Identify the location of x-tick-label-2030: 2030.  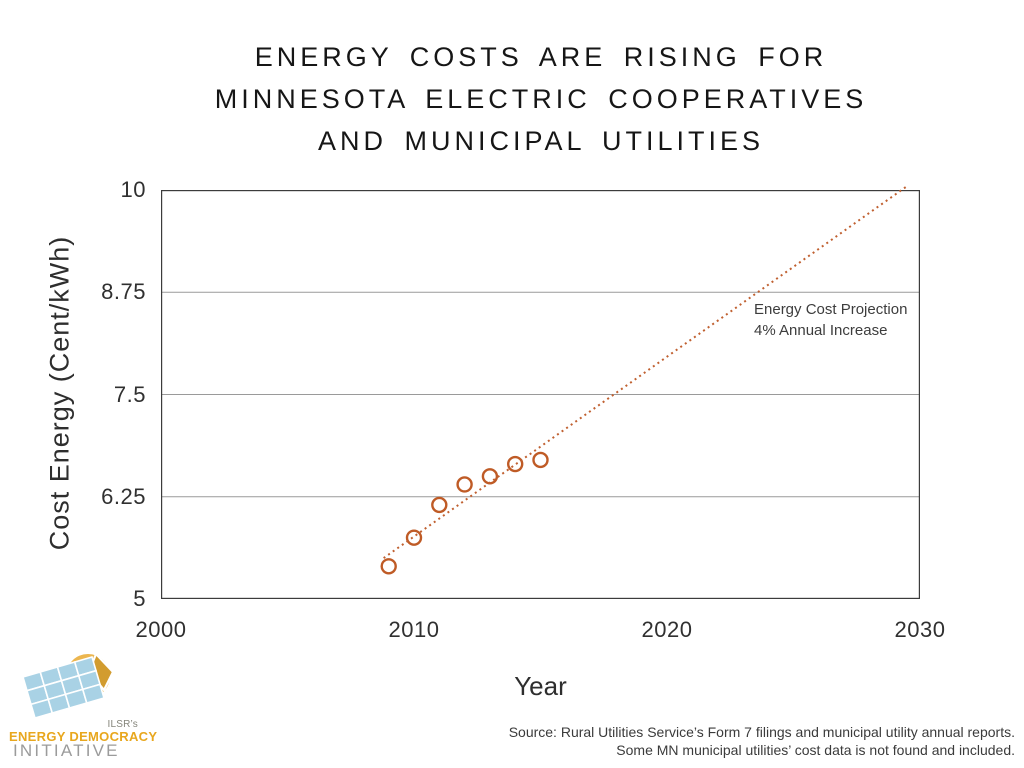
(920, 629).